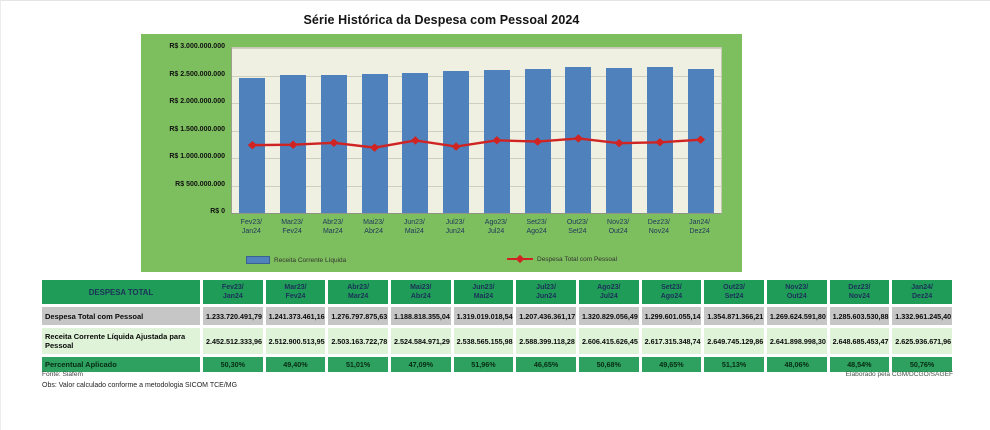  I want to click on row-value-cell: 51,96%, so click(483, 364).